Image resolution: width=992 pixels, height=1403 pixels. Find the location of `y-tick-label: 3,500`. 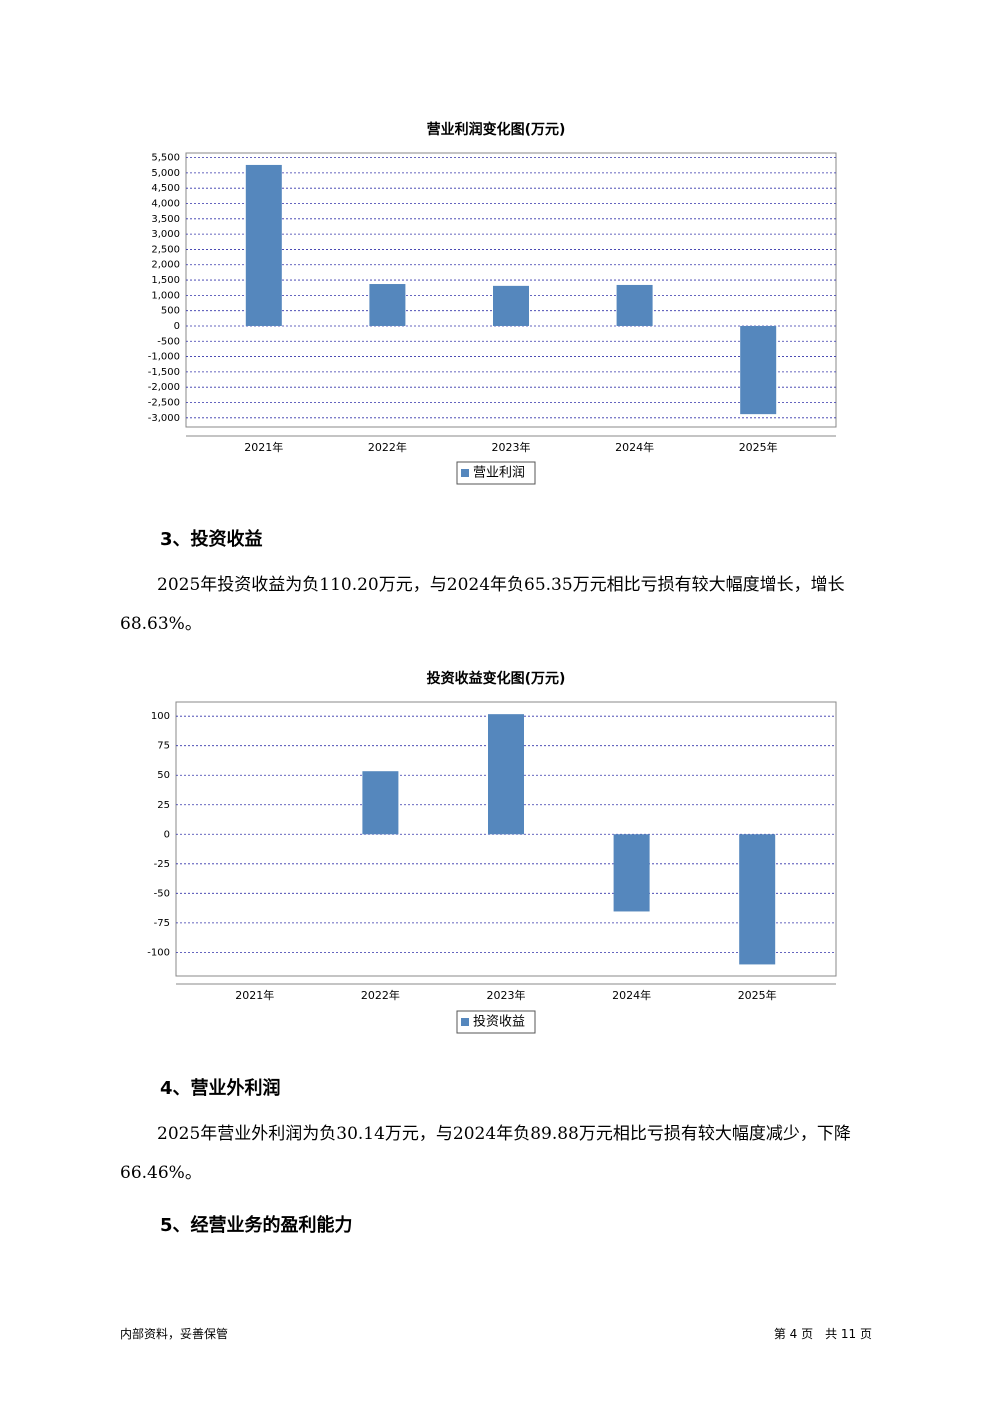

y-tick-label: 3,500 is located at coordinates (165, 219).